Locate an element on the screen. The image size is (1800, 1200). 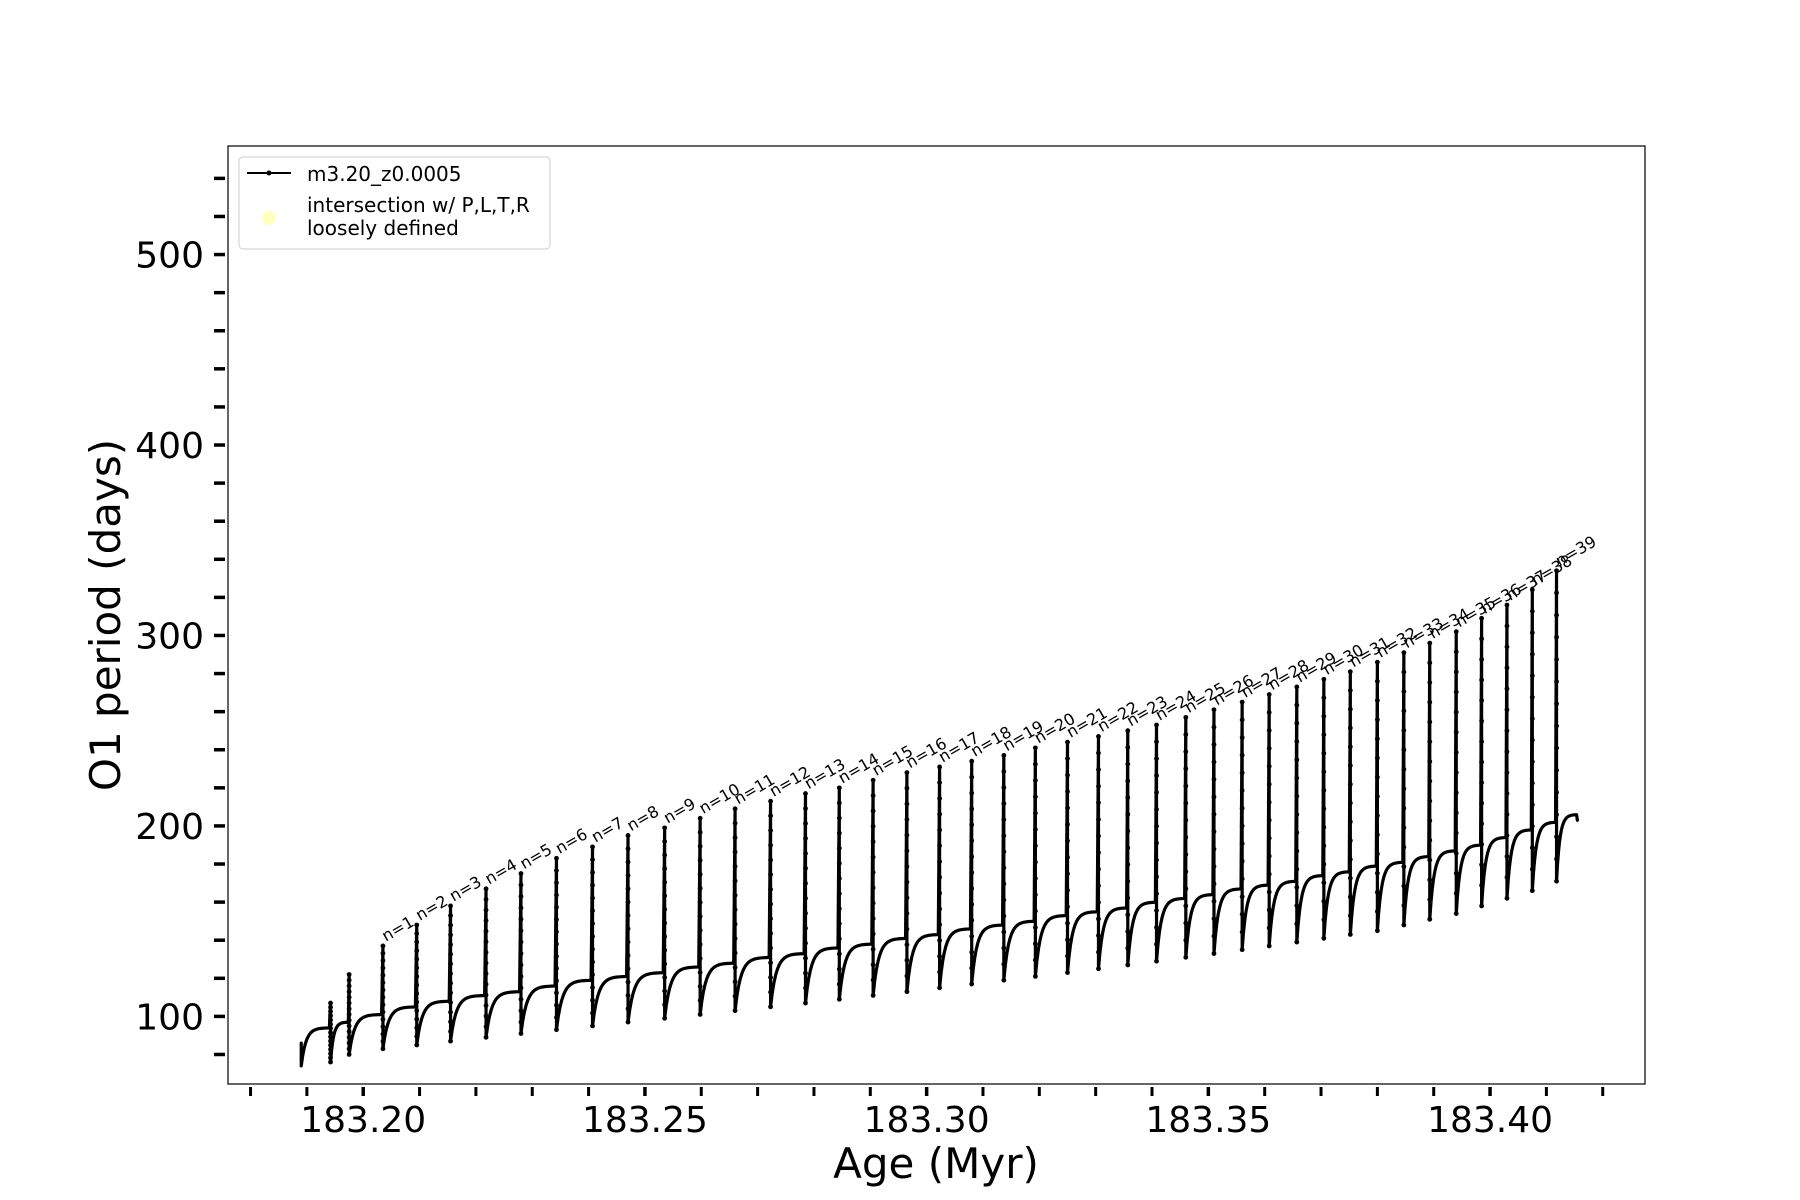
y-tick-label: 300 is located at coordinates (169, 636).